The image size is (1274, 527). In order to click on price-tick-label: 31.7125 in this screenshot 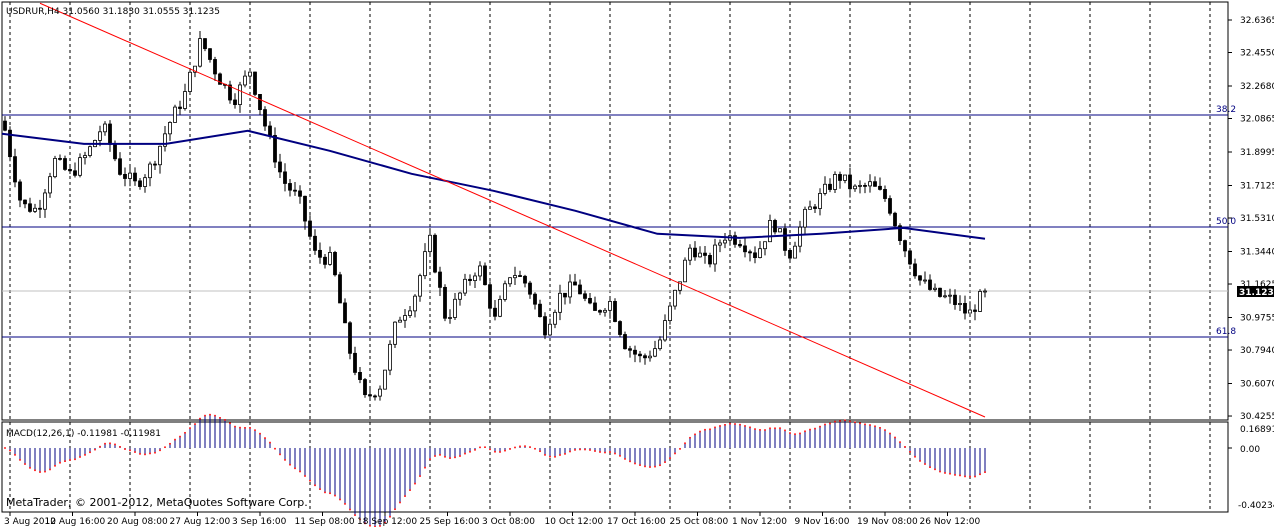, I will do `click(1257, 187)`.